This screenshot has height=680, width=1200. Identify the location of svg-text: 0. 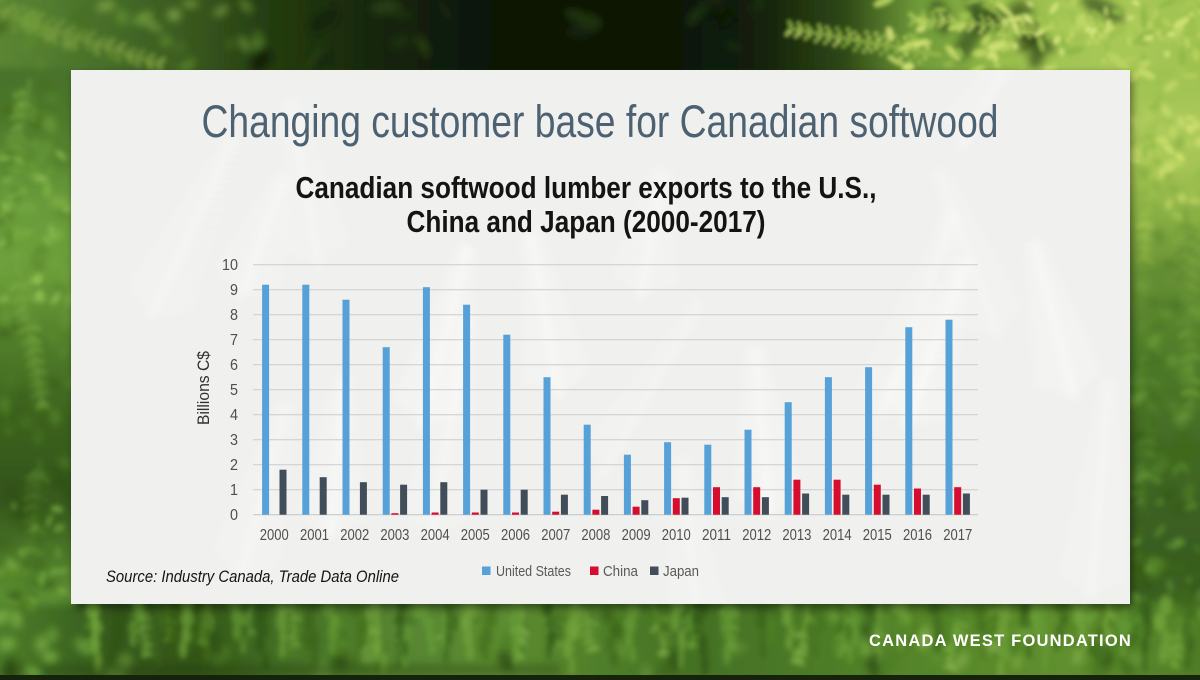
(234, 515).